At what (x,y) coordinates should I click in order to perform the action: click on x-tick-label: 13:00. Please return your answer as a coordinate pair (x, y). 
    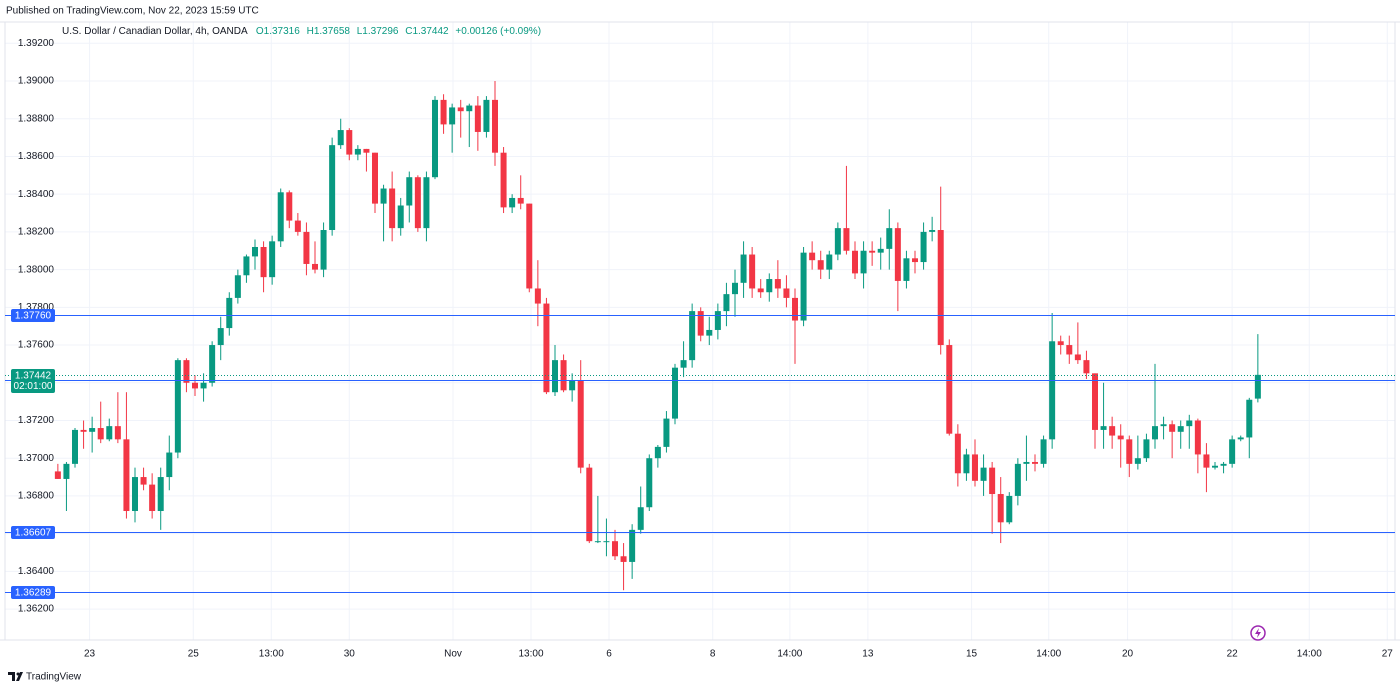
    Looking at the image, I should click on (271, 654).